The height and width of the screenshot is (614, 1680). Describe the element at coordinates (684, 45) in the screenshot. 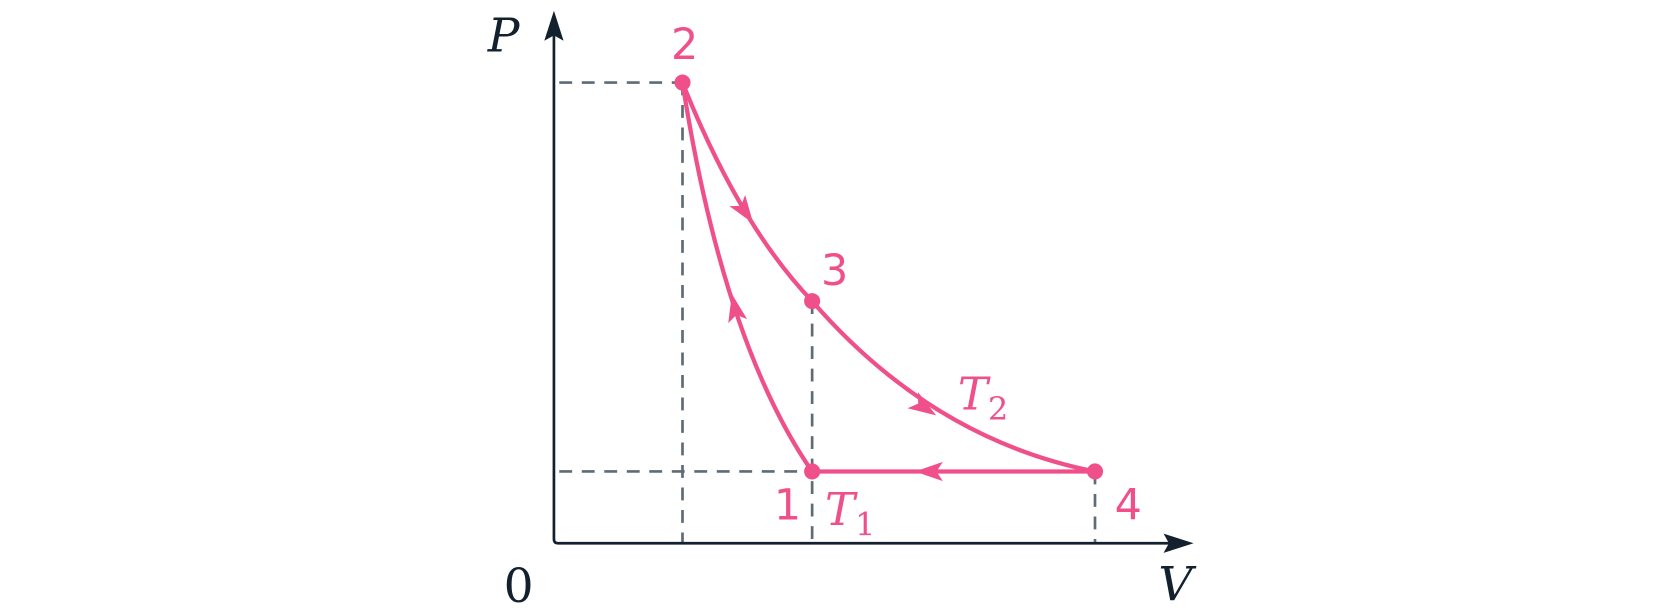

I see `point-label: 2` at that location.